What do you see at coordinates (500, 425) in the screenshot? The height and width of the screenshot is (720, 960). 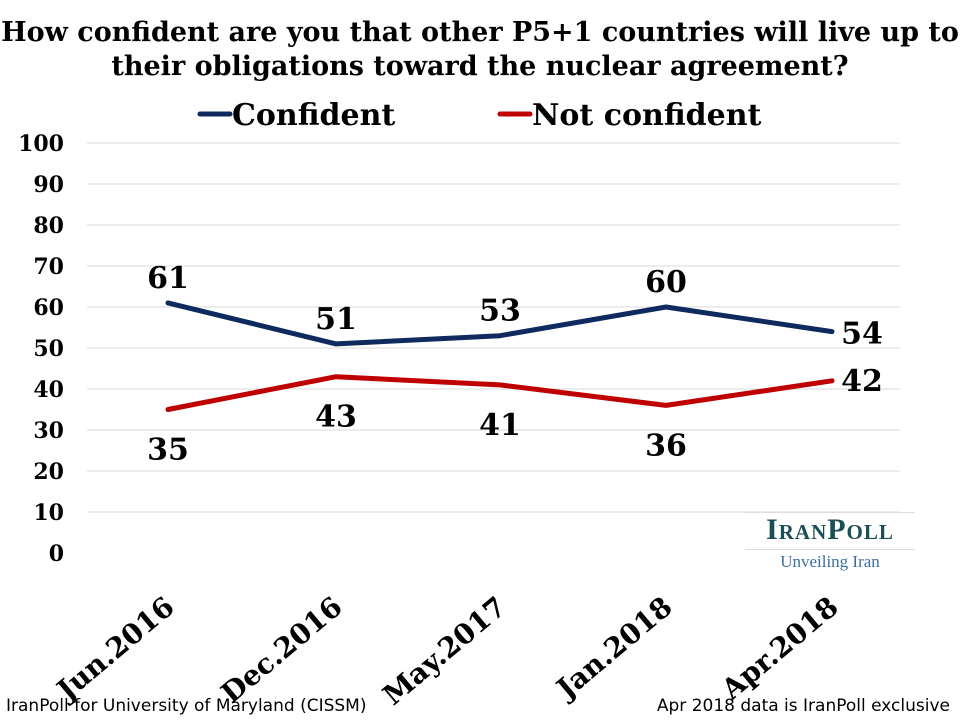 I see `data-label: 41` at bounding box center [500, 425].